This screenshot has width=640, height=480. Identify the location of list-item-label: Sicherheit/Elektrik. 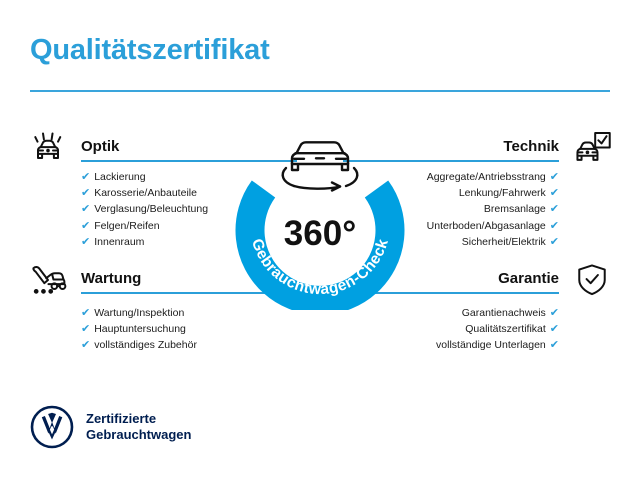
(503, 241).